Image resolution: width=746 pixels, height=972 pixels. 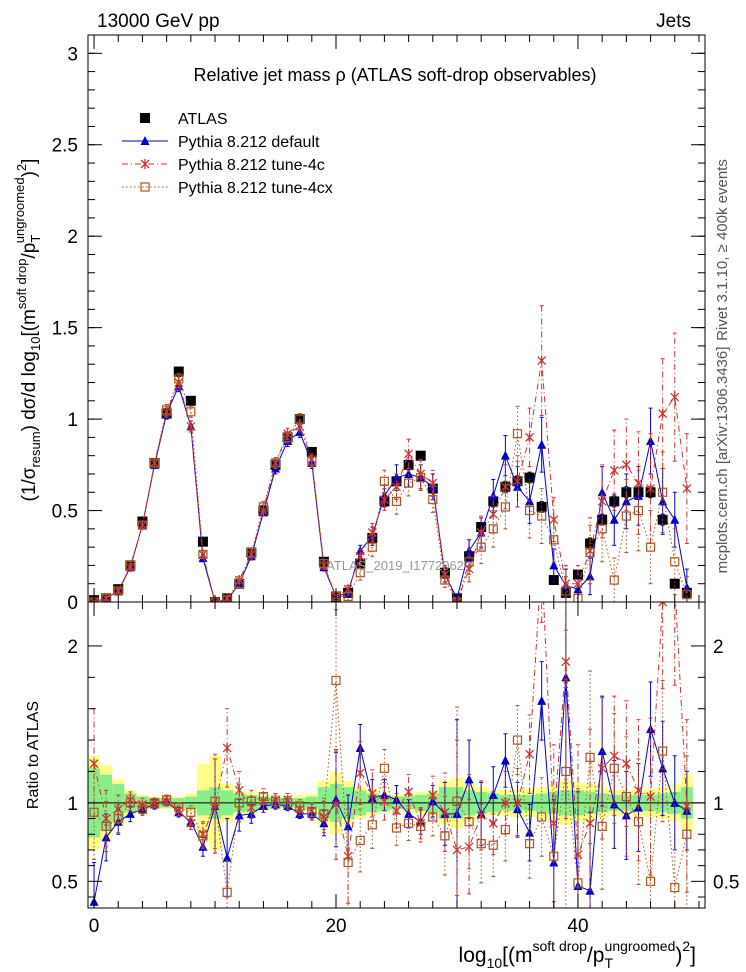 What do you see at coordinates (722, 460) in the screenshot?
I see `mcplots-label: mcplots.cern.ch [arXiv:1306.3436]` at bounding box center [722, 460].